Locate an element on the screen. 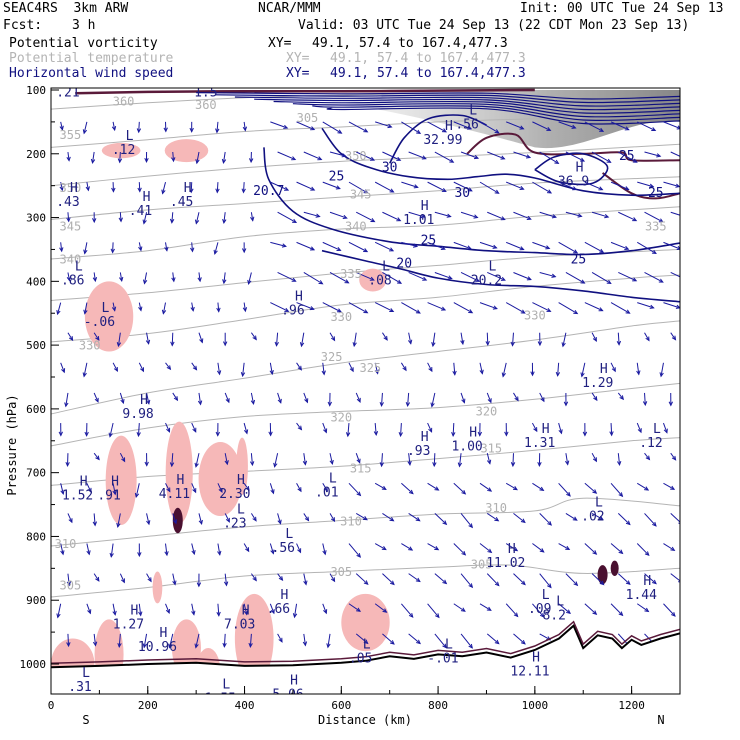  theta-contour-label: 360 is located at coordinates (206, 105).